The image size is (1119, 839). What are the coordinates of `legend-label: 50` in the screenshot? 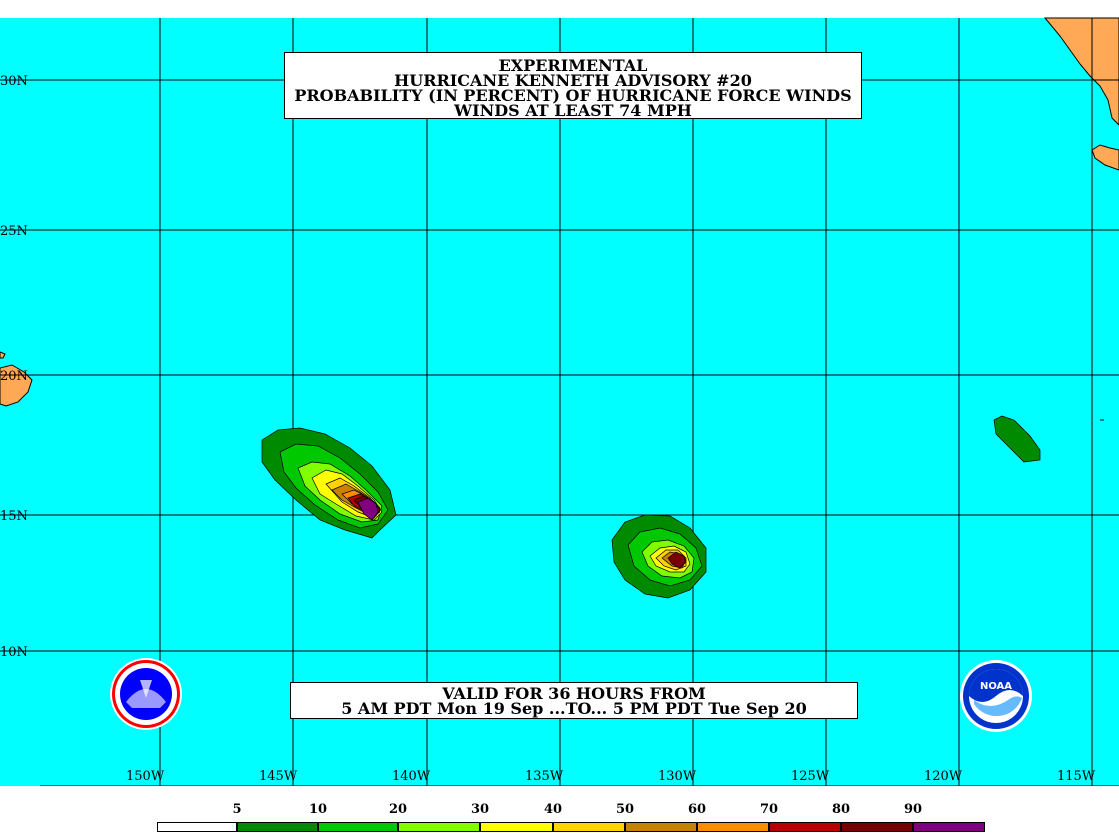 It's located at (625, 809).